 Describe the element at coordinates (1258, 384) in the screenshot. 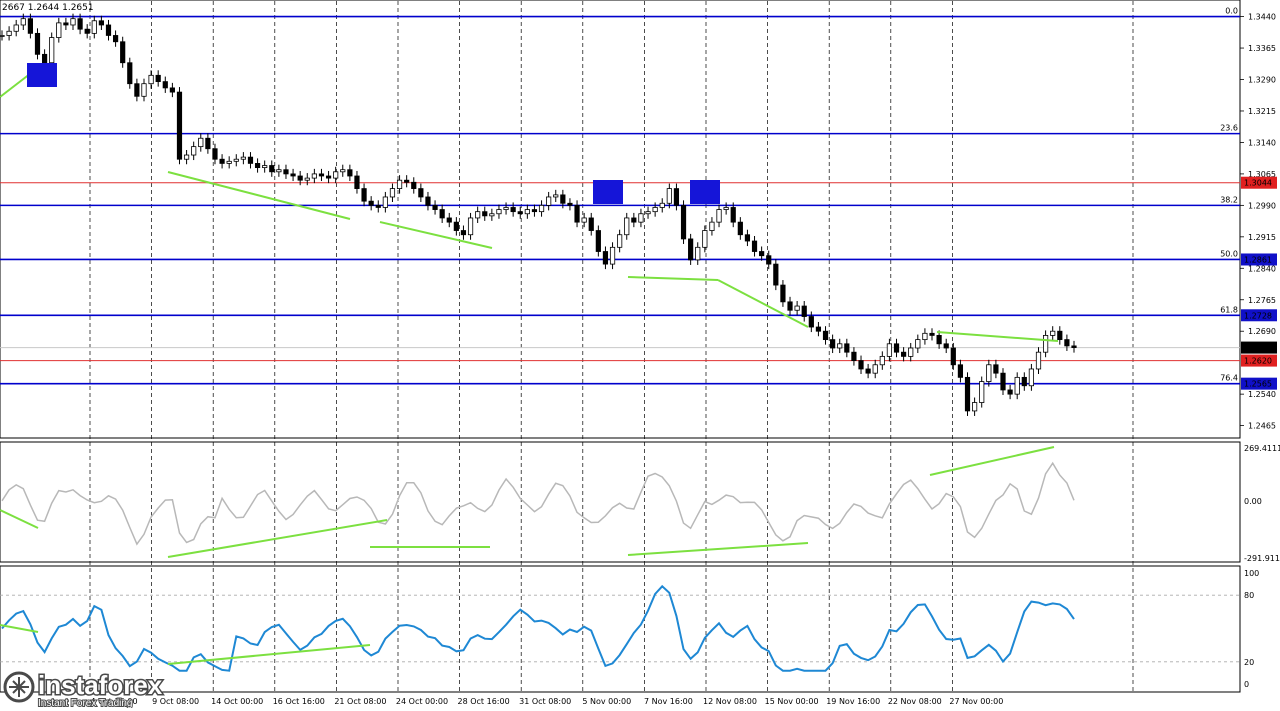

I see `price-tag-label: 1.2565` at that location.